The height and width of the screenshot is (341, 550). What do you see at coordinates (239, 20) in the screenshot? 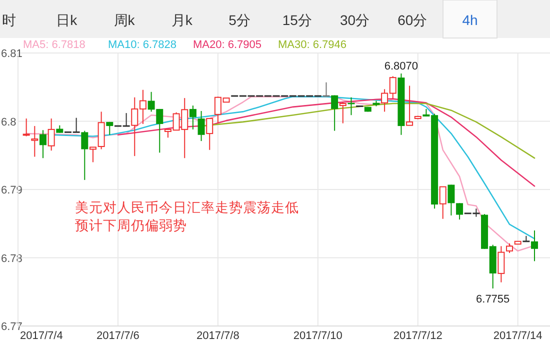
I see `text: 5分` at bounding box center [239, 20].